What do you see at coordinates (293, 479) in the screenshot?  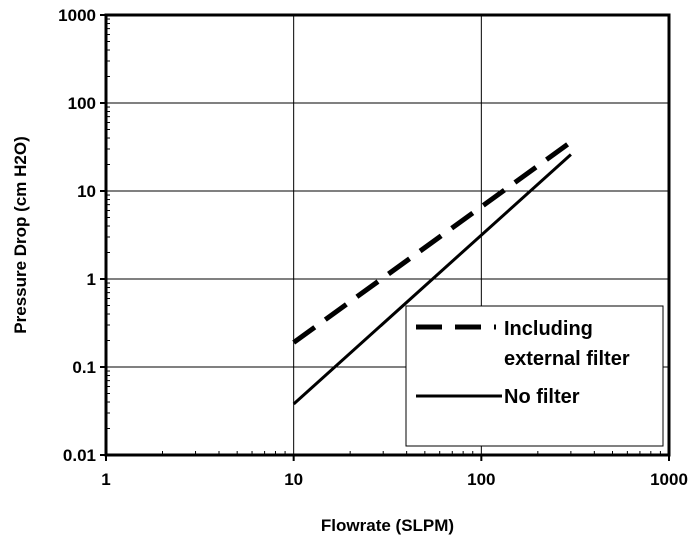 I see `x-tick-label: 10` at bounding box center [293, 479].